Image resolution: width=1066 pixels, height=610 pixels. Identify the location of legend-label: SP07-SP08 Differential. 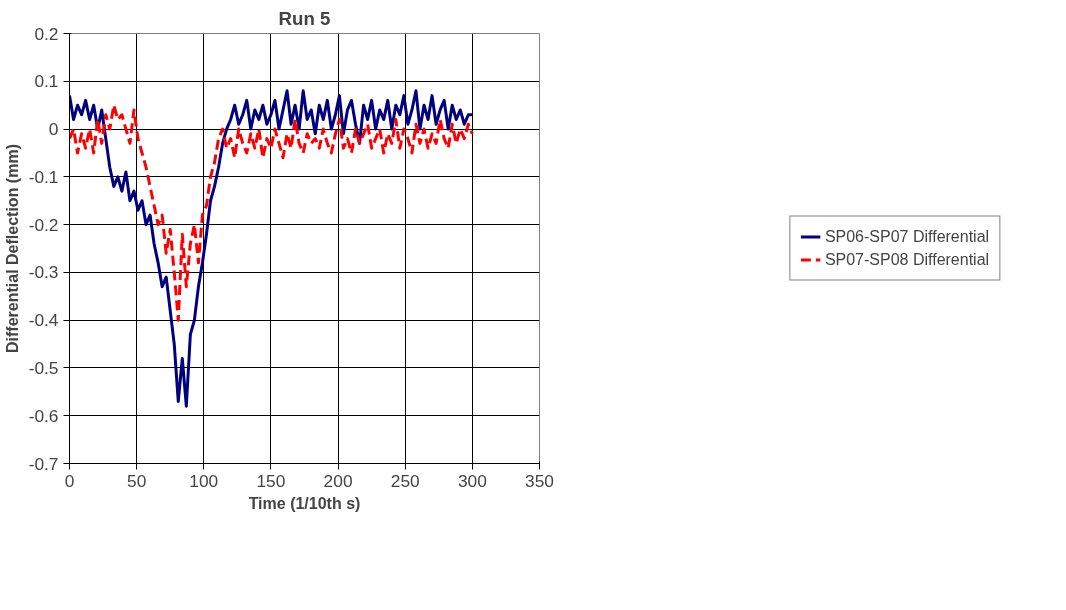
(907, 259).